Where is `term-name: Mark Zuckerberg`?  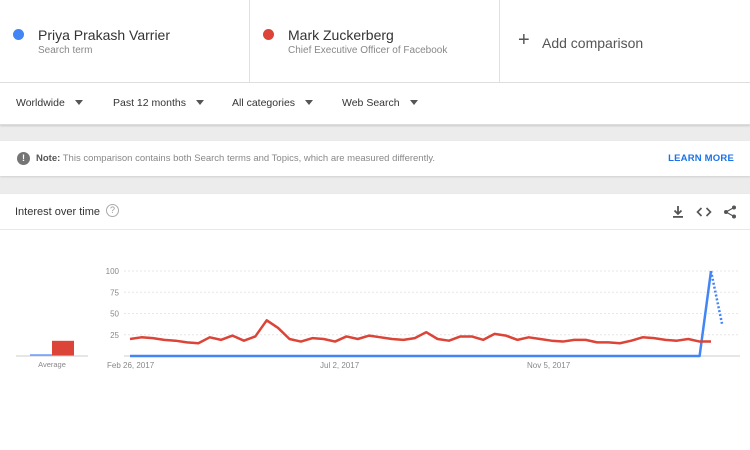 term-name: Mark Zuckerberg is located at coordinates (341, 35).